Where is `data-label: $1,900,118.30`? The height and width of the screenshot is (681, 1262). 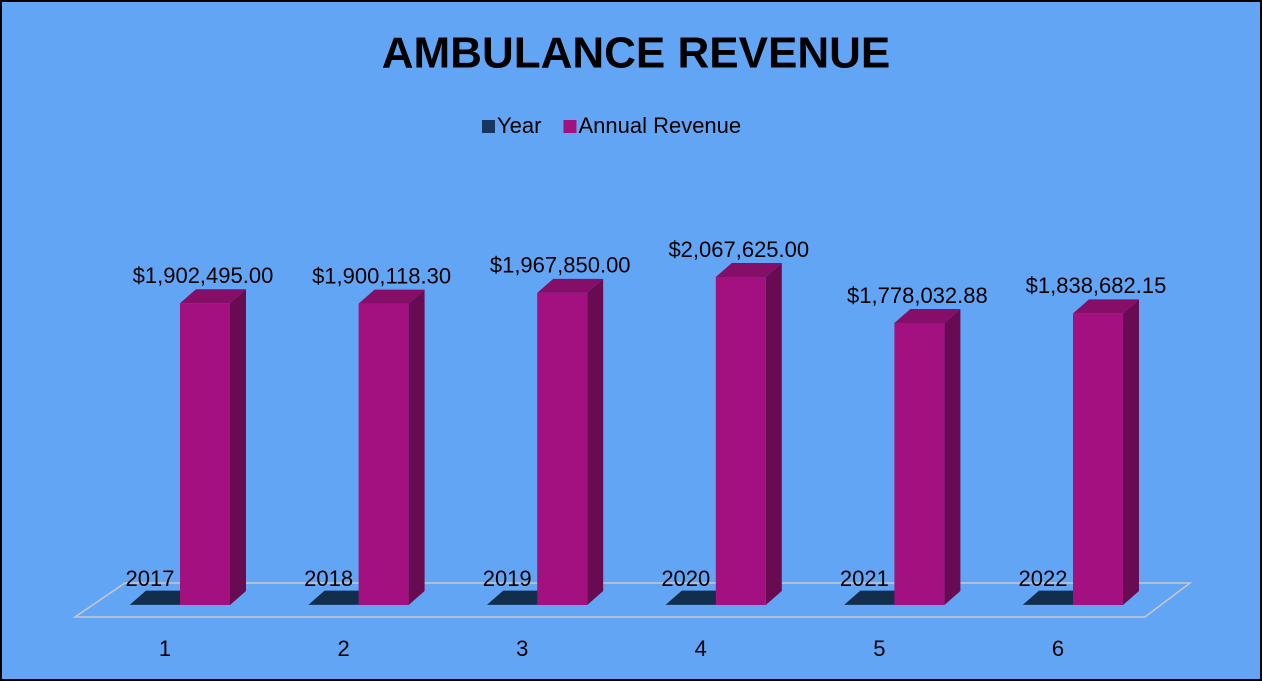 data-label: $1,900,118.30 is located at coordinates (381, 275).